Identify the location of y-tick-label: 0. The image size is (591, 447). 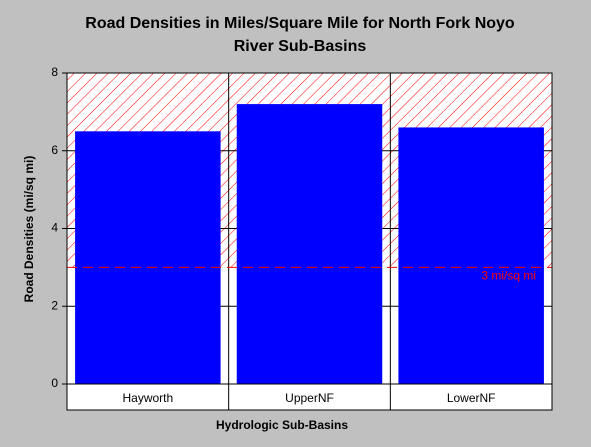
(54, 383).